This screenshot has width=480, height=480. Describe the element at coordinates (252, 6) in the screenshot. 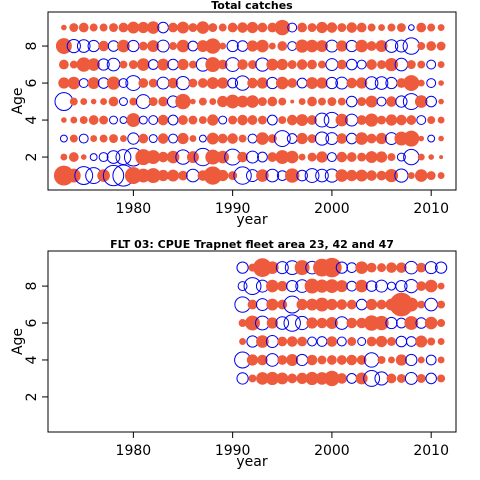

I see `chart-title: Total catches` at that location.